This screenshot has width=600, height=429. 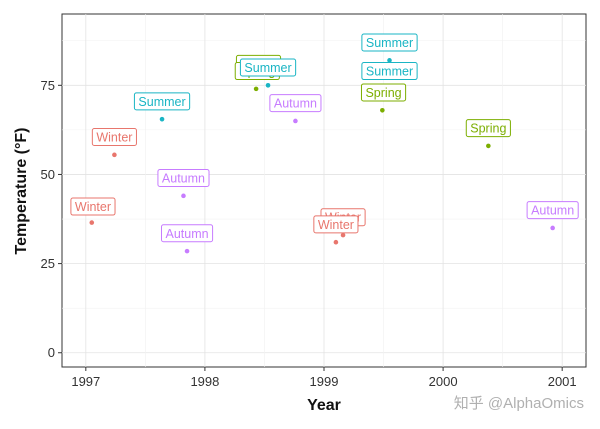 I want to click on y-tick-label: 0, so click(x=51, y=352).